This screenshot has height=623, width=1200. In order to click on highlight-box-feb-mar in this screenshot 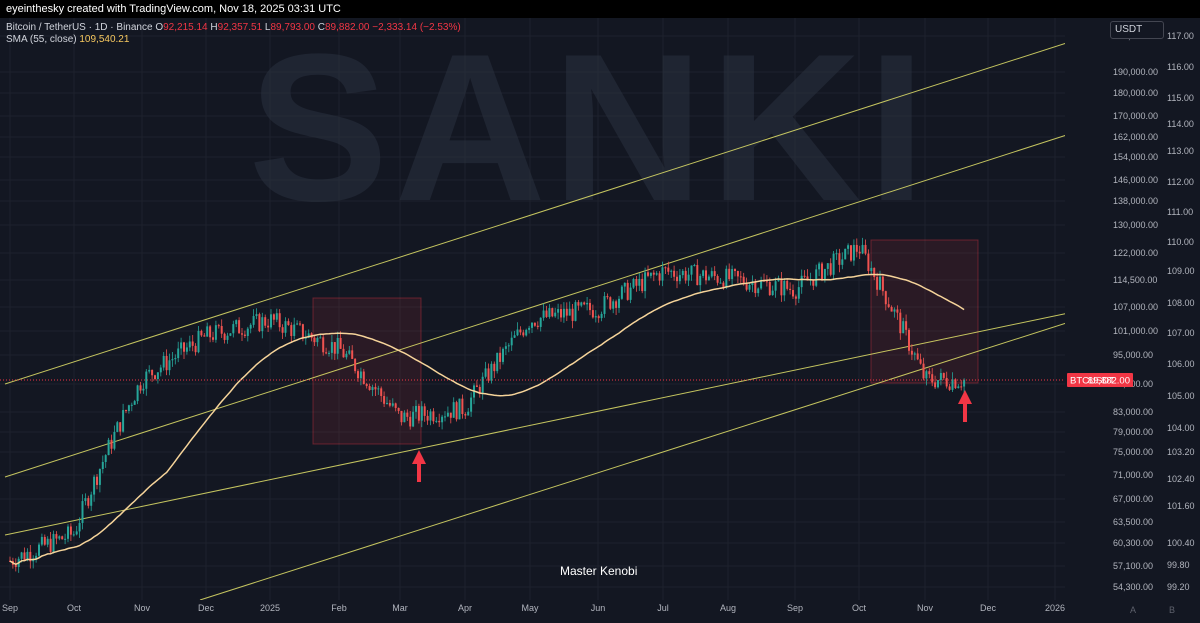, I will do `click(367, 371)`.